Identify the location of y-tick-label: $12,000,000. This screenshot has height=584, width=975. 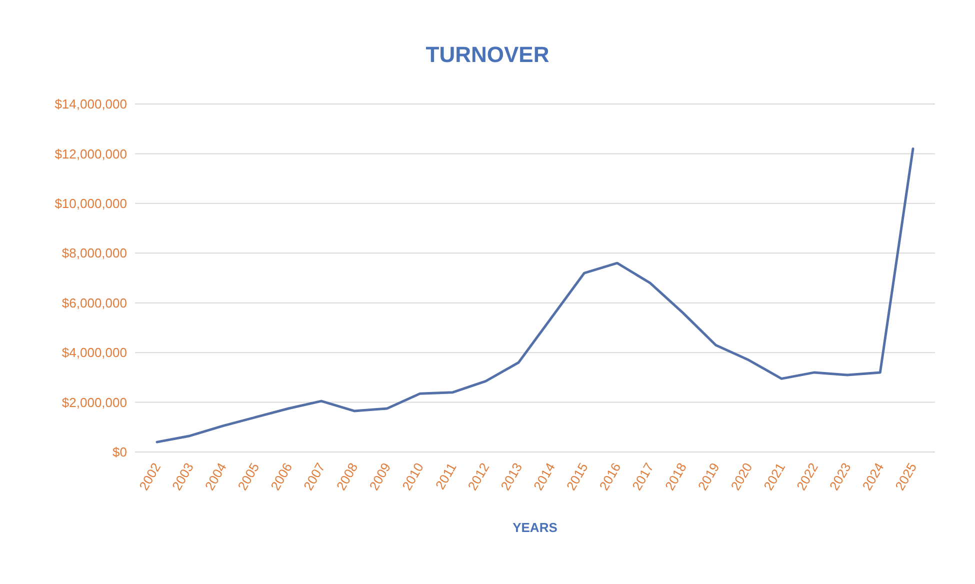
(90, 154).